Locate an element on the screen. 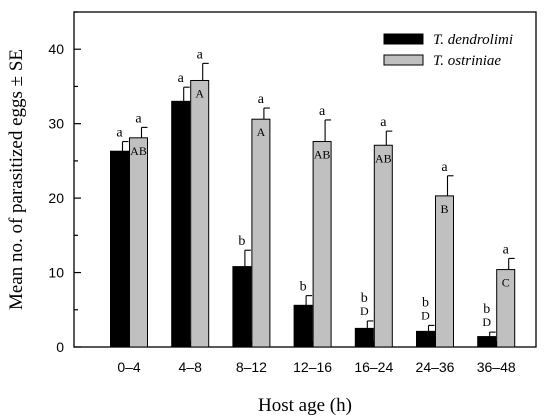  legend-label: T. dendrolimi is located at coordinates (473, 40).